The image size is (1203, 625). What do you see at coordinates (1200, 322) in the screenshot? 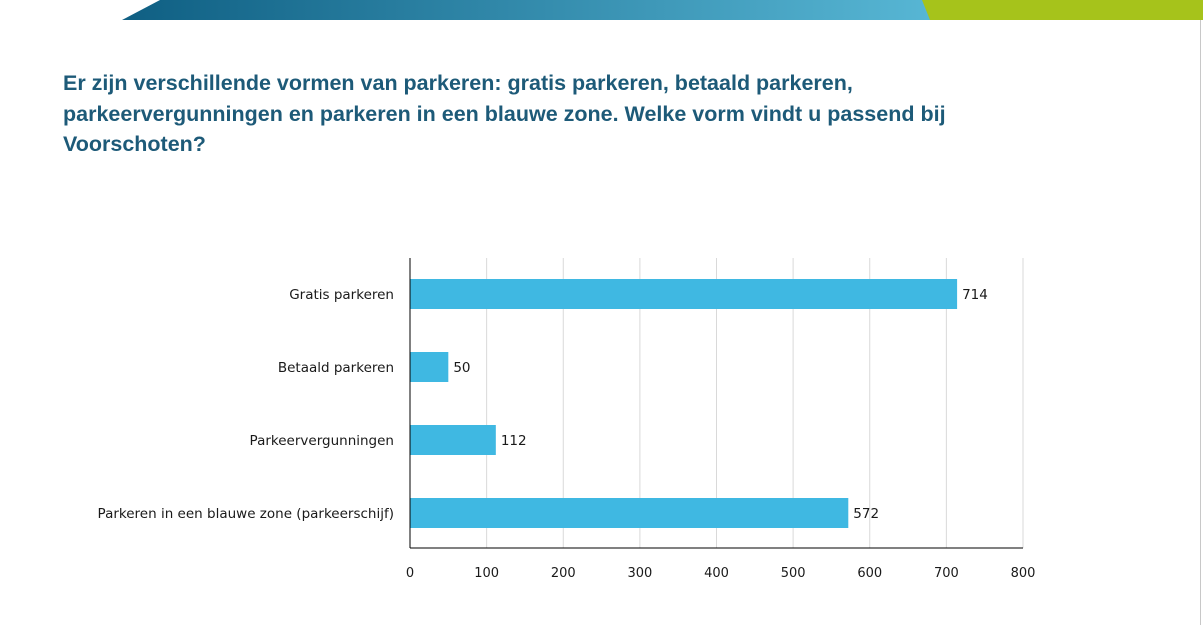
I see `slide-border` at bounding box center [1200, 322].